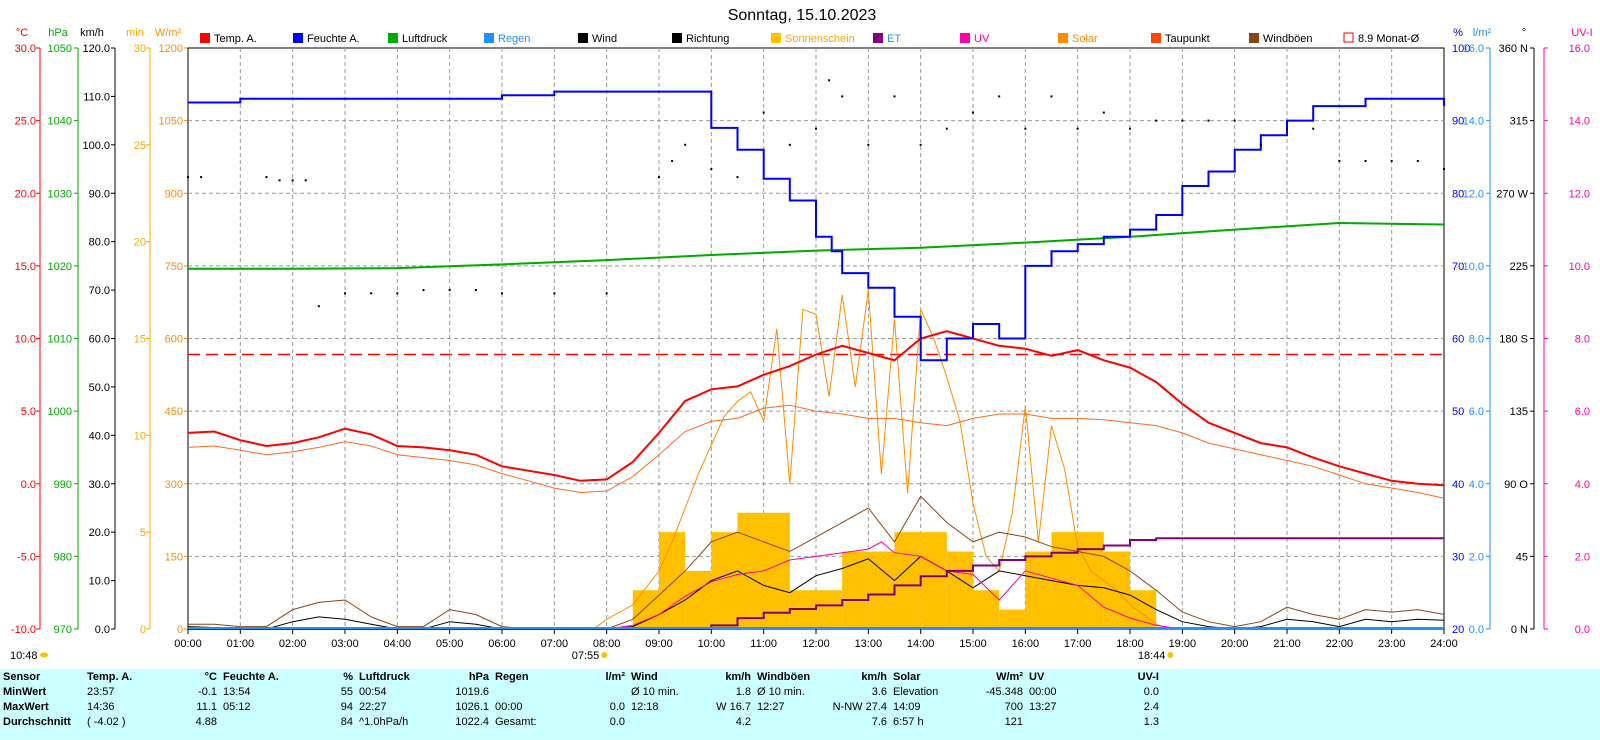  Describe the element at coordinates (916, 691) in the screenshot. I see `summary-cell: Elevation` at that location.